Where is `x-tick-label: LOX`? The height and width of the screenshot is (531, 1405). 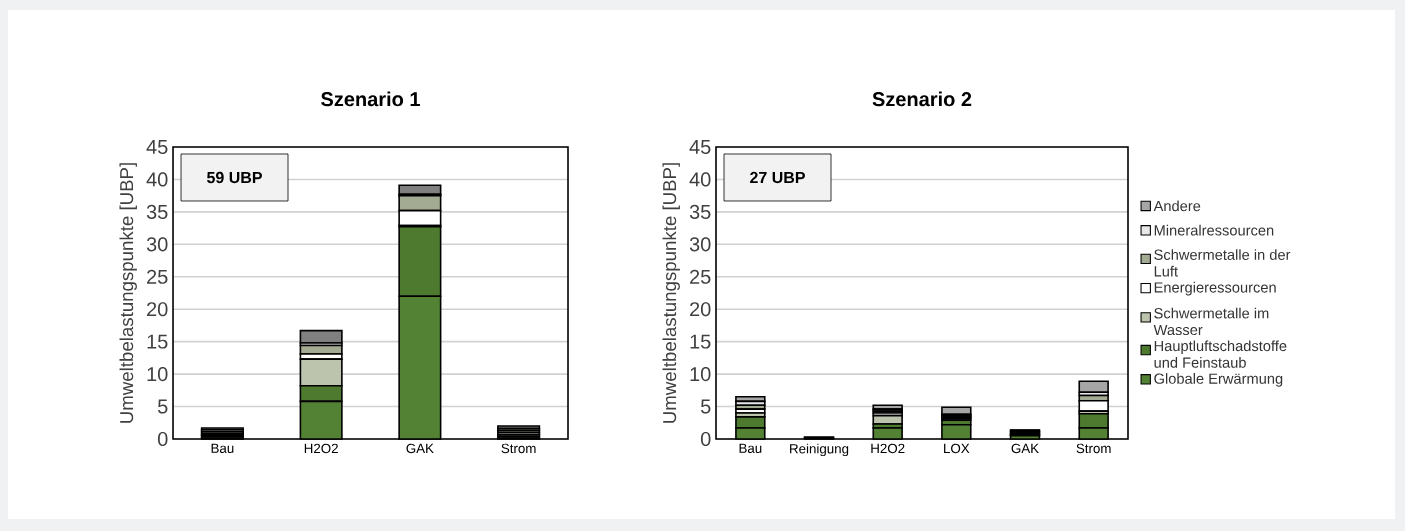 x-tick-label: LOX is located at coordinates (957, 448).